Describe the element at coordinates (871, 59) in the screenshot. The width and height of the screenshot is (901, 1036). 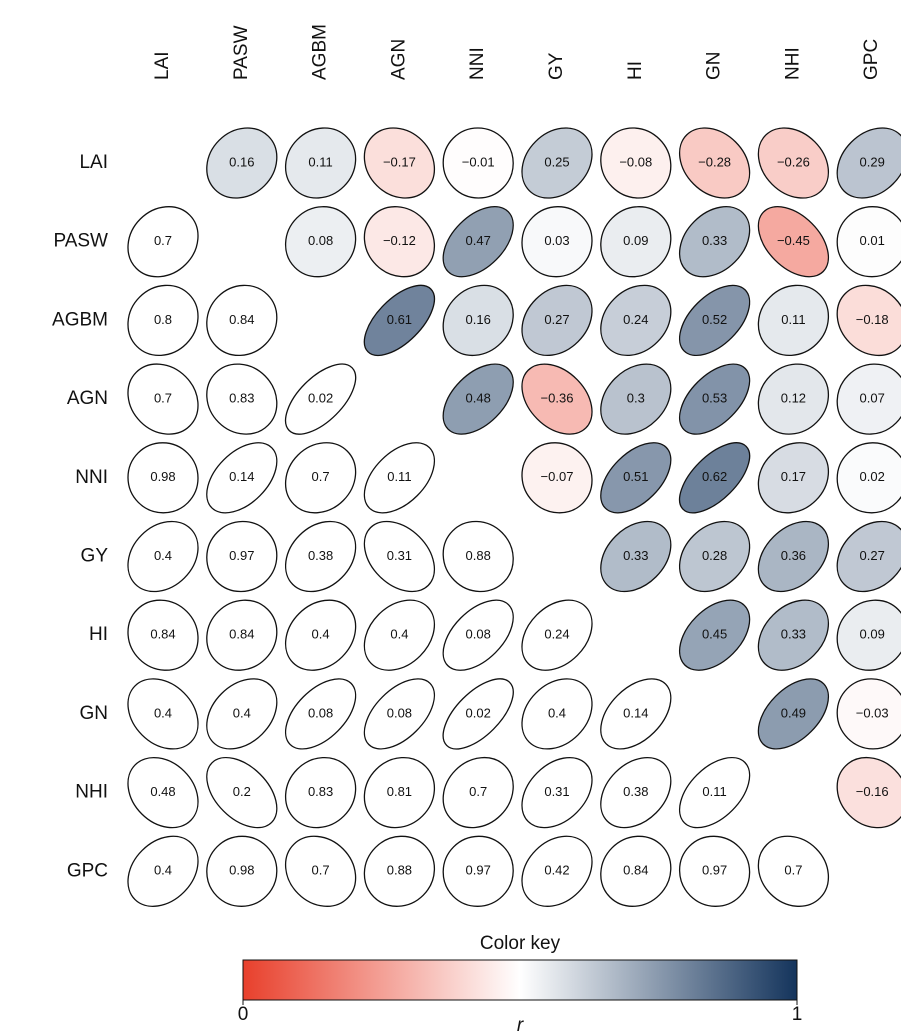
I see `column-label: GPC` at that location.